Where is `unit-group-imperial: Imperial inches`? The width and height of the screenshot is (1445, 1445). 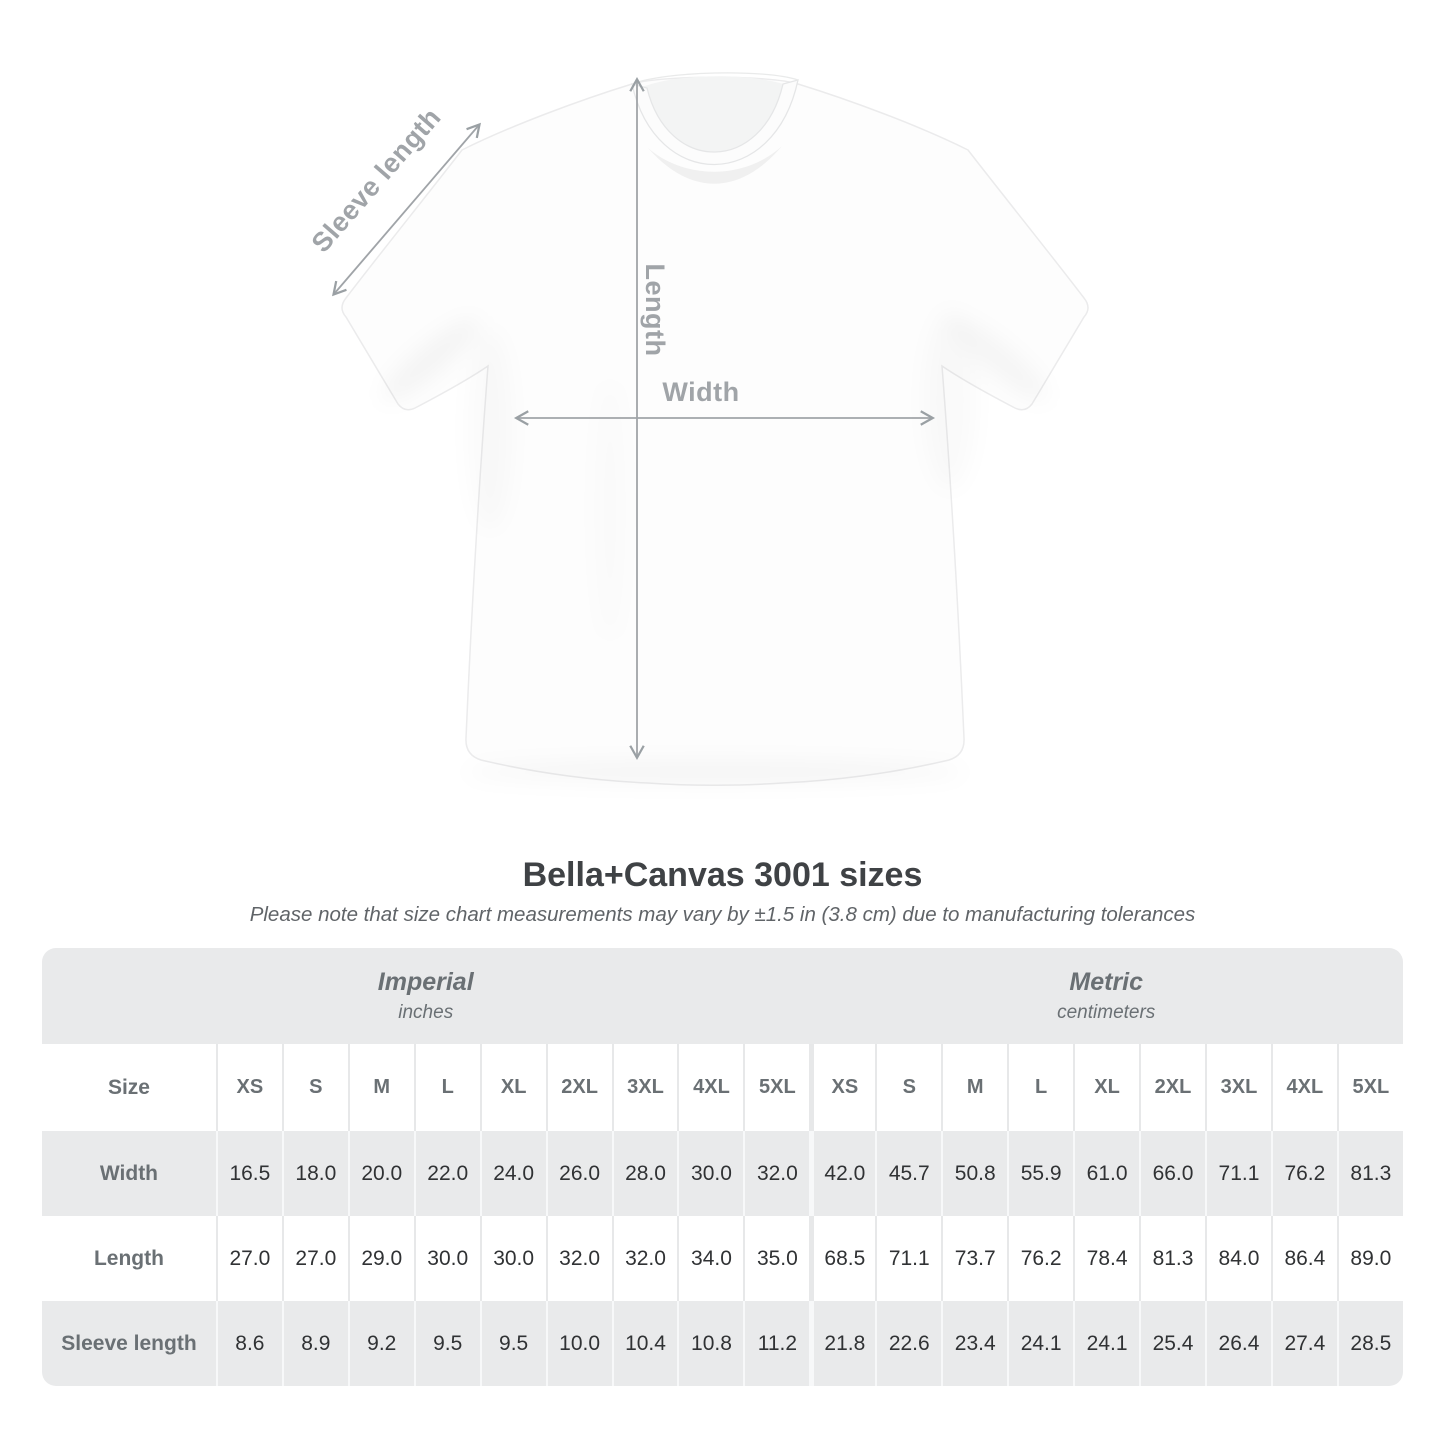
unit-group-imperial: Imperial inches is located at coordinates (425, 996).